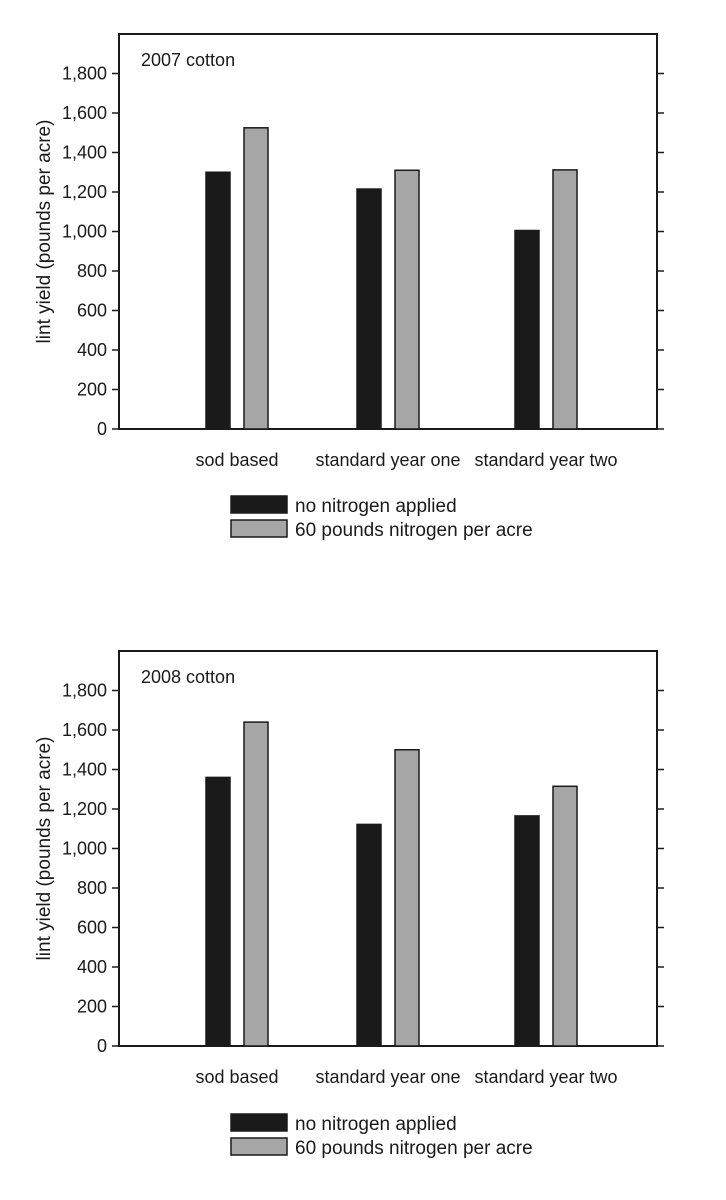  What do you see at coordinates (188, 677) in the screenshot?
I see `chart-title: 2008 cotton` at bounding box center [188, 677].